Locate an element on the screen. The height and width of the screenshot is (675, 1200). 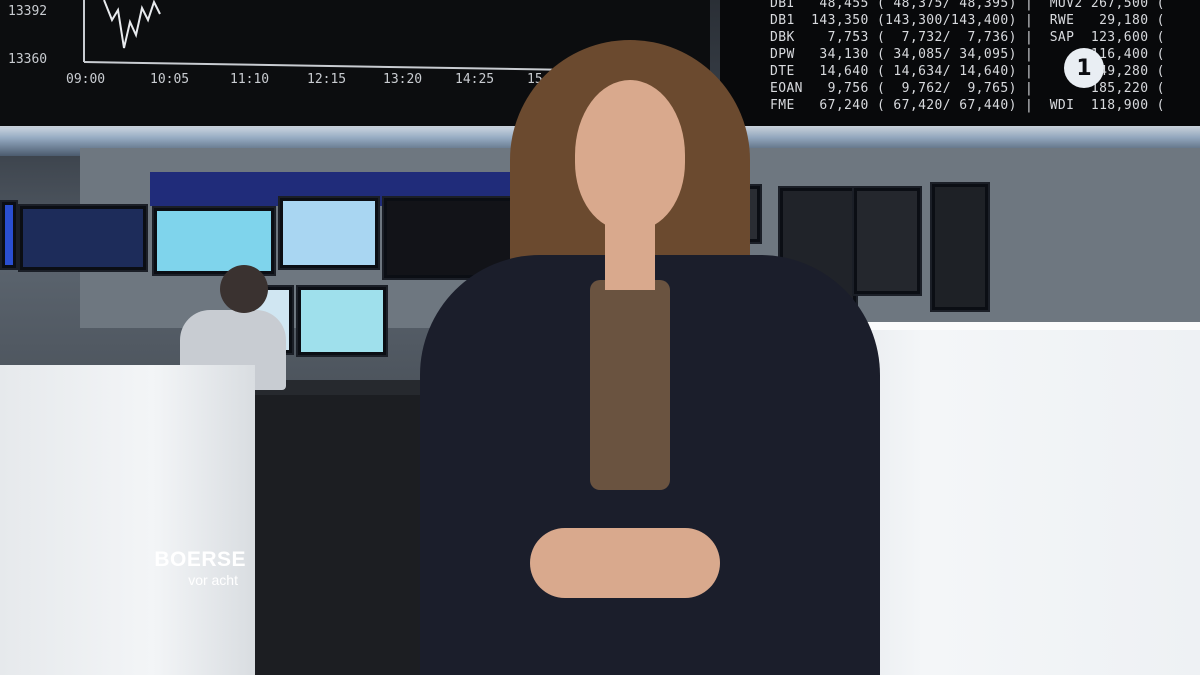
chart-x-label: 10:05 is located at coordinates (170, 79).